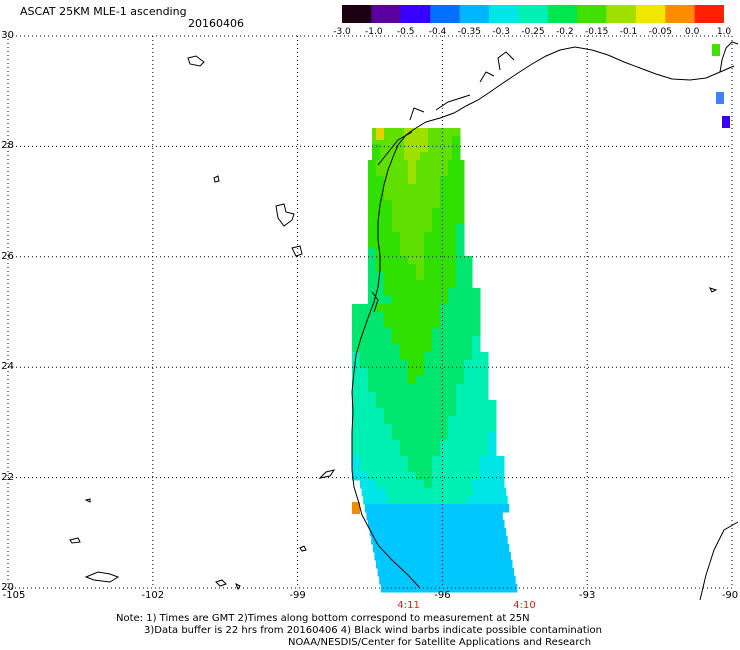 The image size is (740, 650). What do you see at coordinates (7, 477) in the screenshot?
I see `latitude-label: 22` at bounding box center [7, 477].